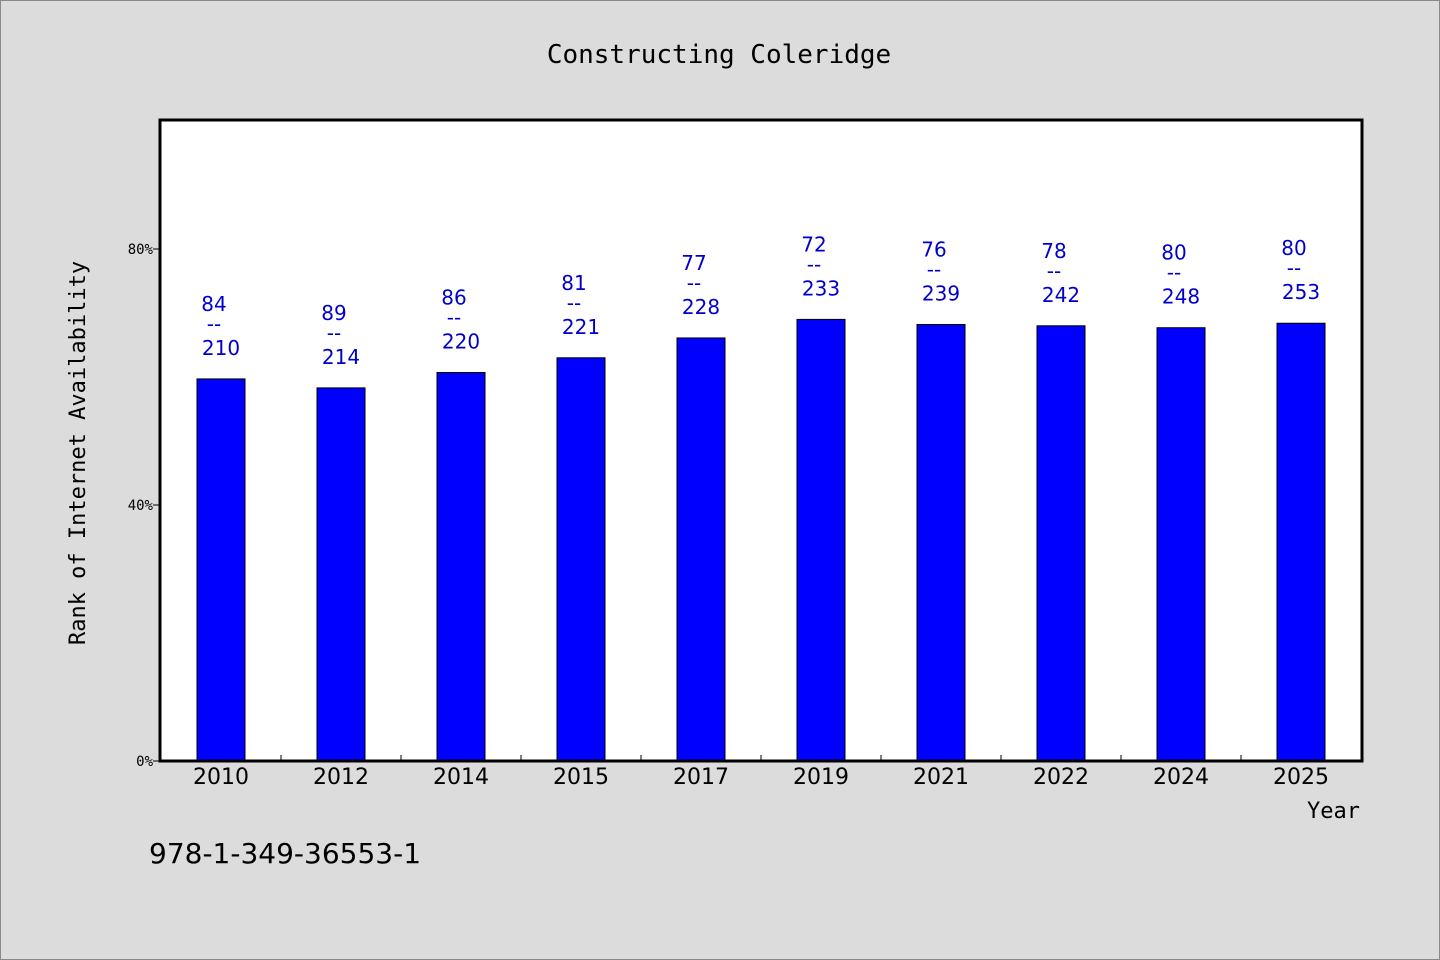 This screenshot has height=960, width=1440. What do you see at coordinates (581, 559) in the screenshot?
I see `bar-2015` at bounding box center [581, 559].